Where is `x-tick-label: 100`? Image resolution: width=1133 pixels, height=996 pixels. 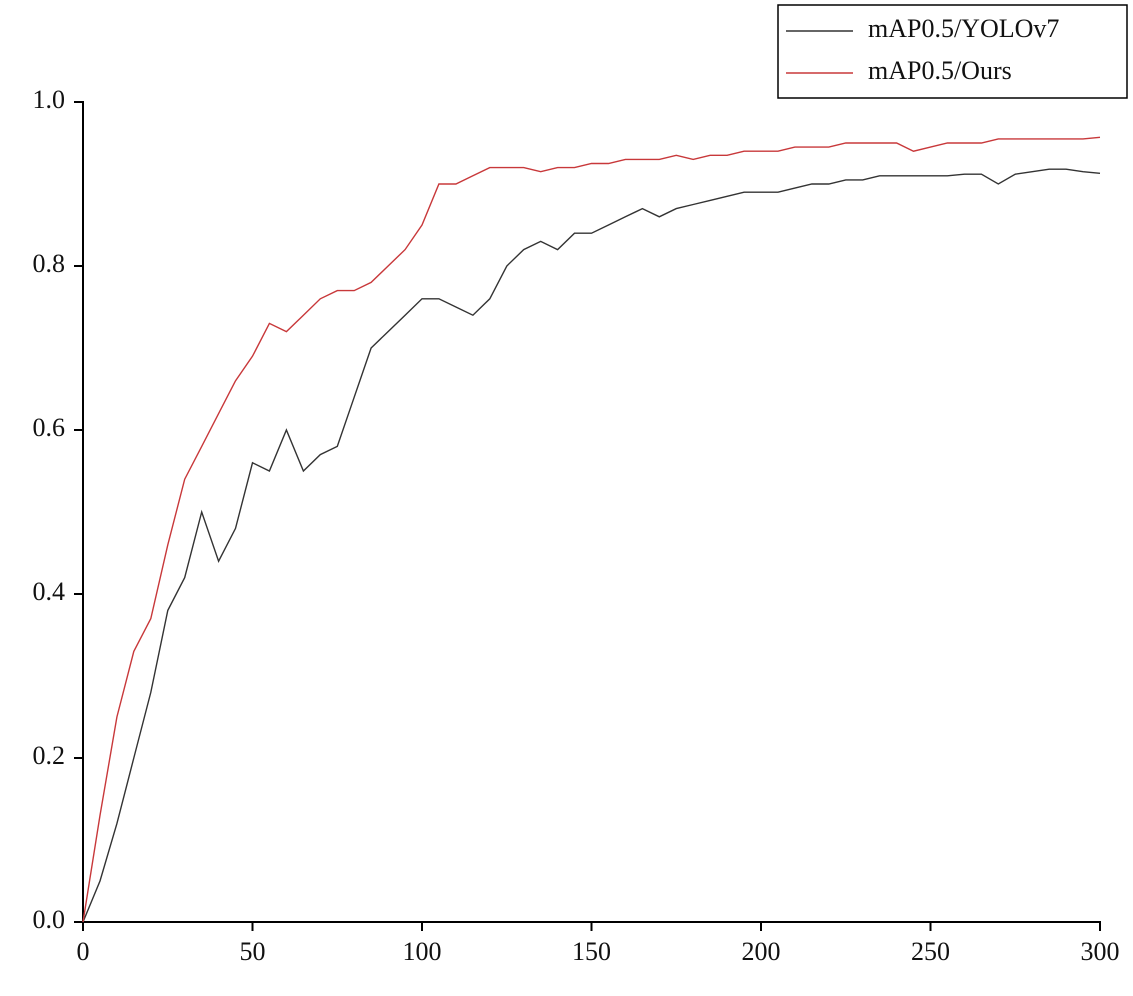 x-tick-label: 100 is located at coordinates (422, 951).